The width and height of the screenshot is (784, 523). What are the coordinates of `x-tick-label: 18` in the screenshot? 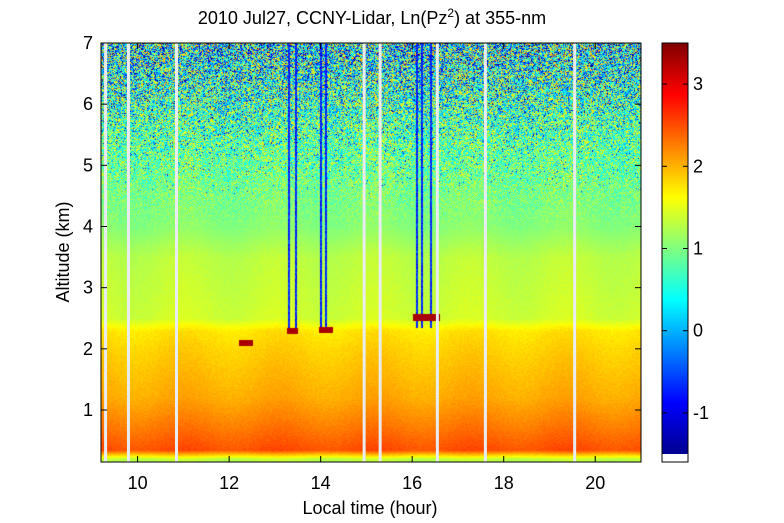 It's located at (504, 483).